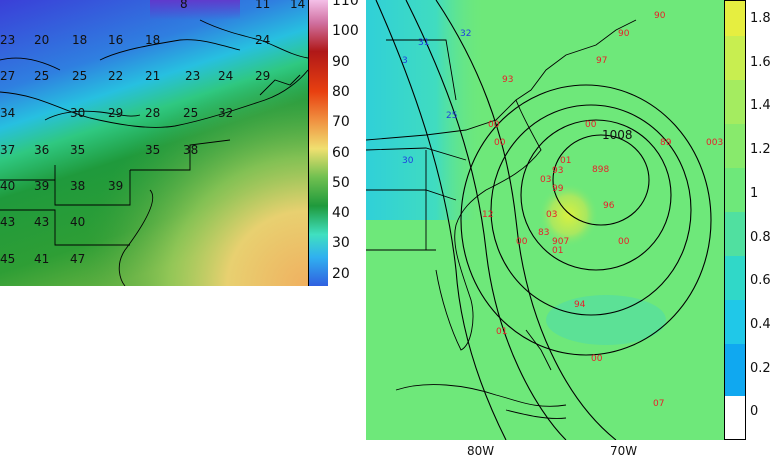 This screenshot has width=771, height=458. I want to click on pwat-colorbar-tick: 0.6, so click(760, 281).